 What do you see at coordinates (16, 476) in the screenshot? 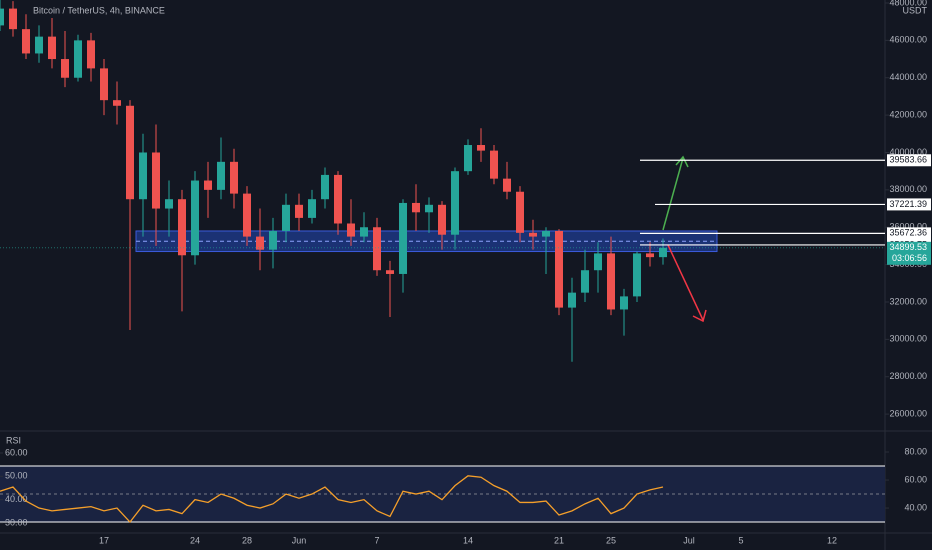
I see `y2-tick-label: 50.00` at bounding box center [16, 476].